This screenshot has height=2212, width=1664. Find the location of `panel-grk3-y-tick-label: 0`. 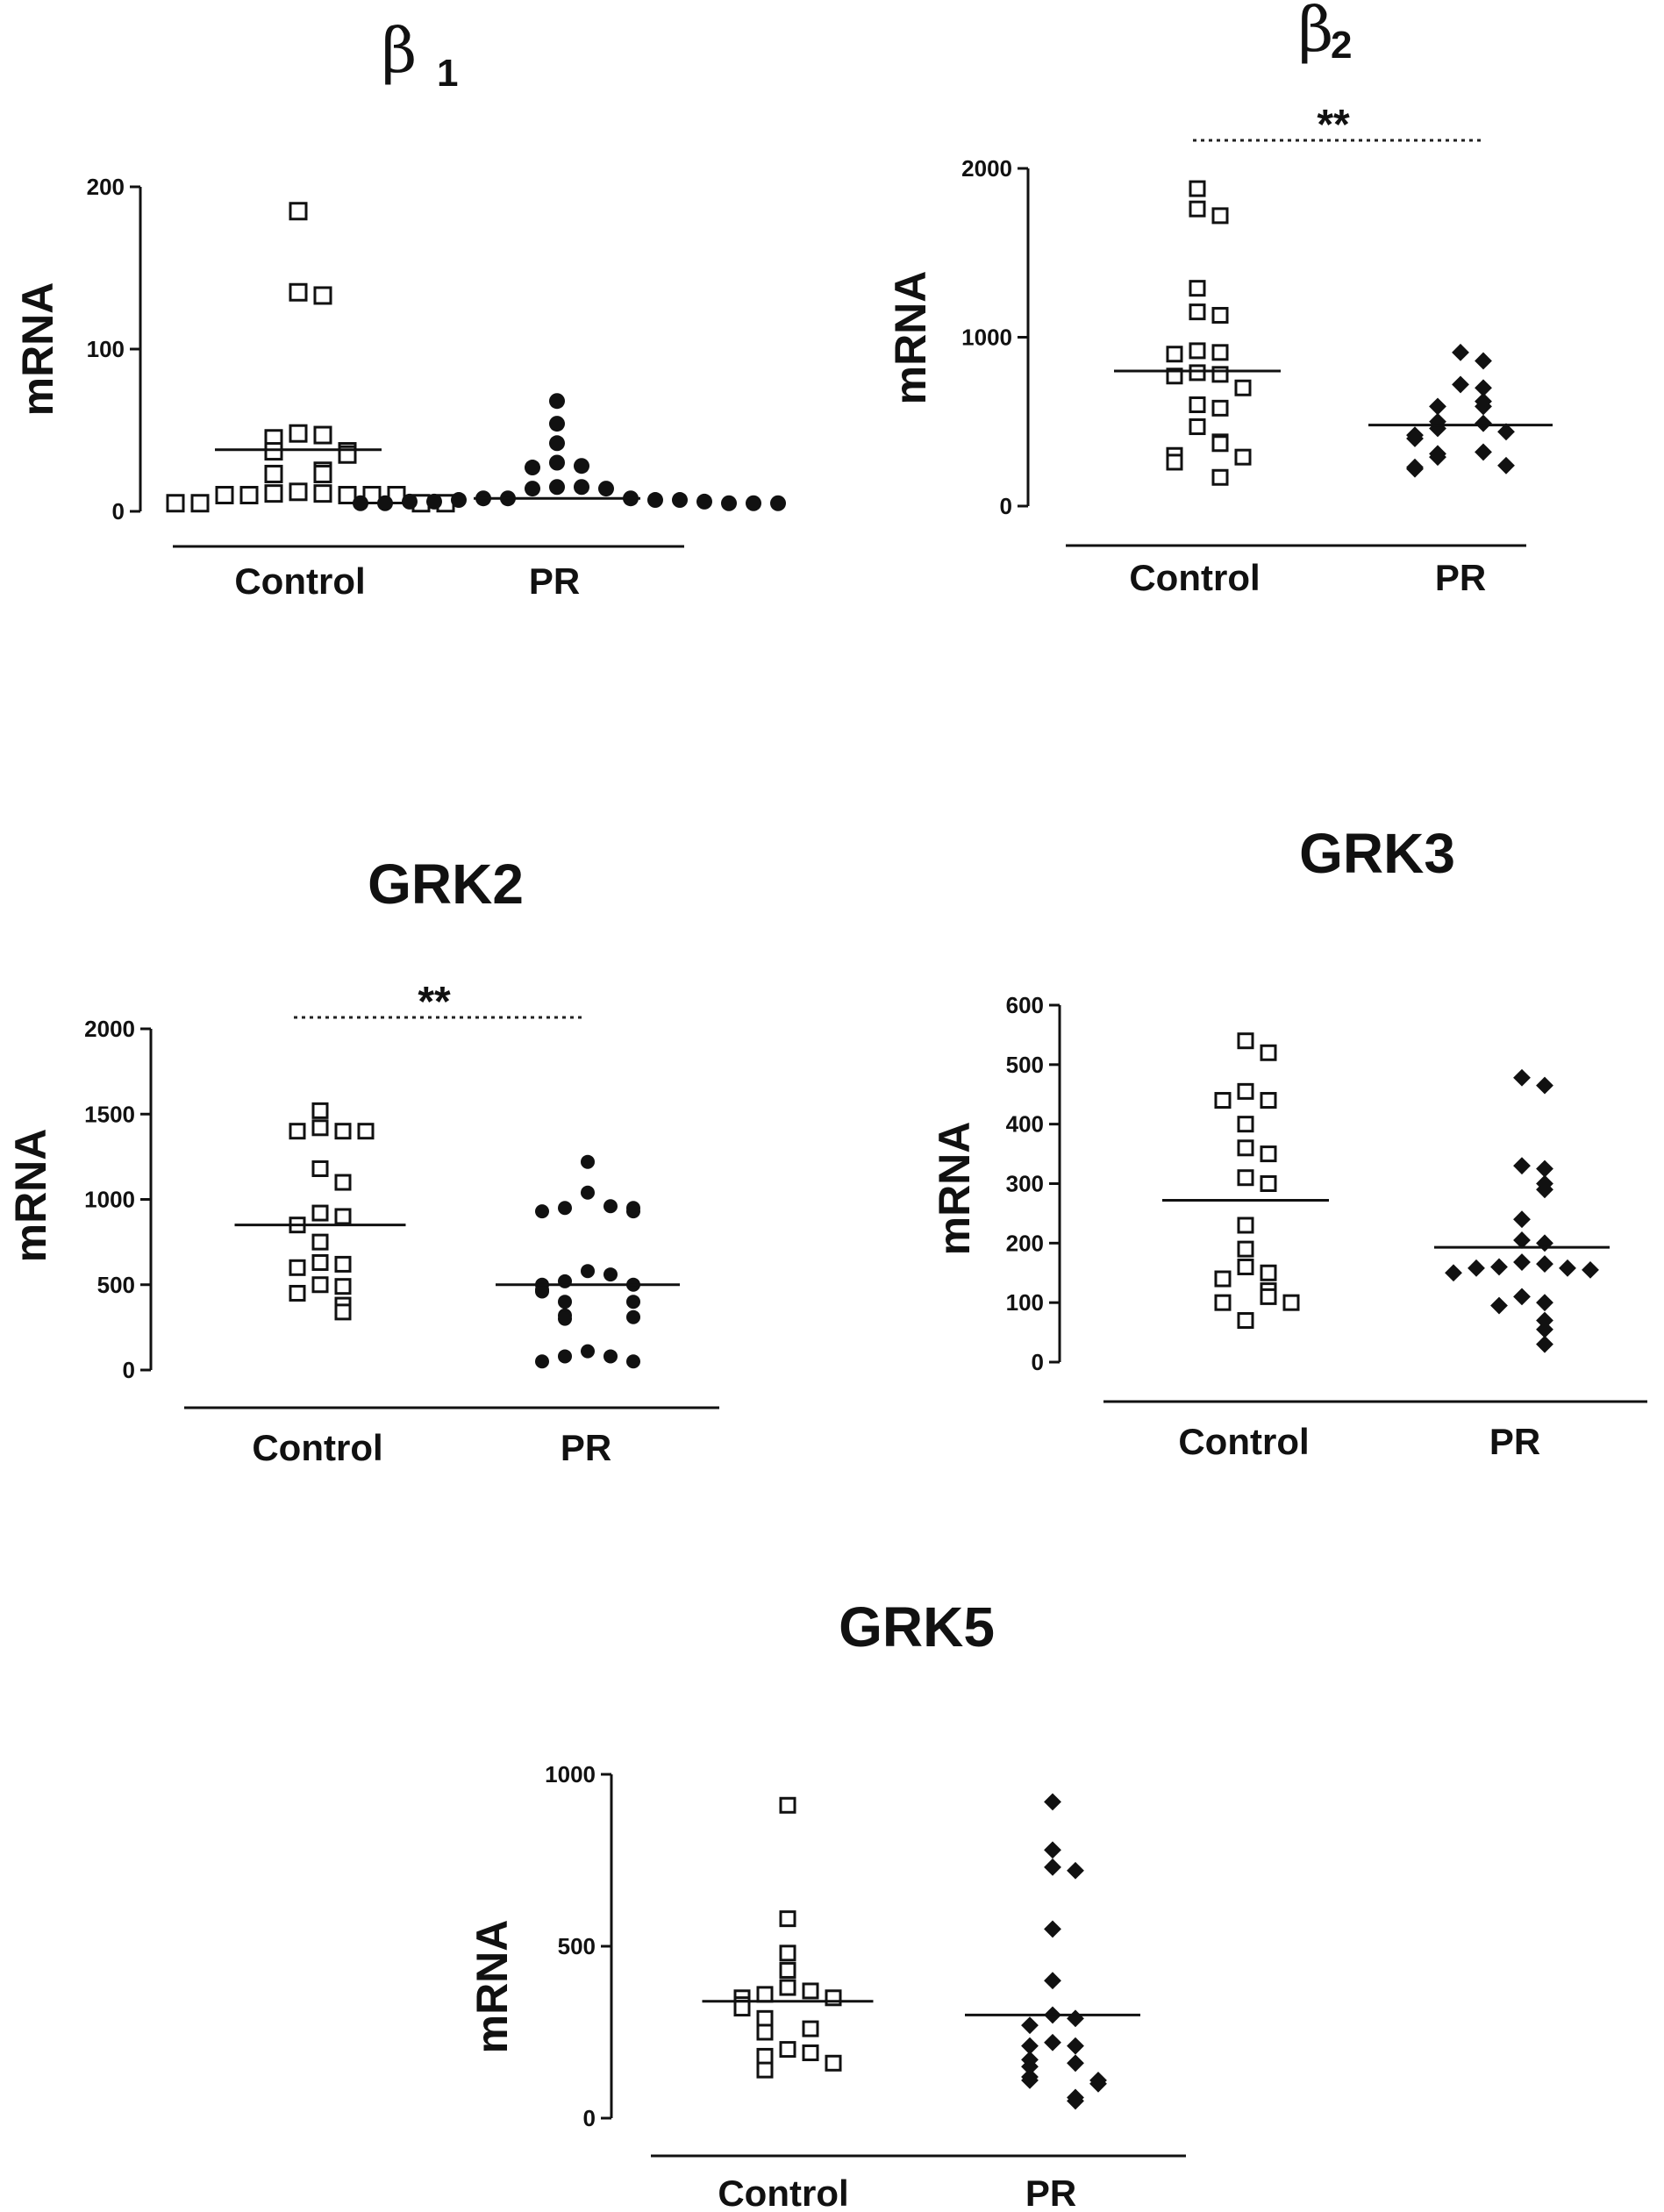

panel-grk3-y-tick-label: 0 is located at coordinates (1038, 1362).